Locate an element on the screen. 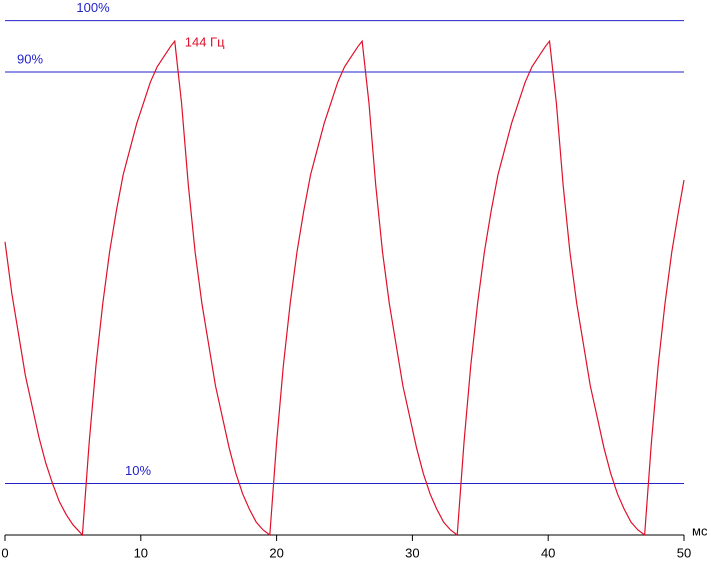 Image resolution: width=711 pixels, height=562 pixels. y-tick-label: 100% is located at coordinates (93, 7).